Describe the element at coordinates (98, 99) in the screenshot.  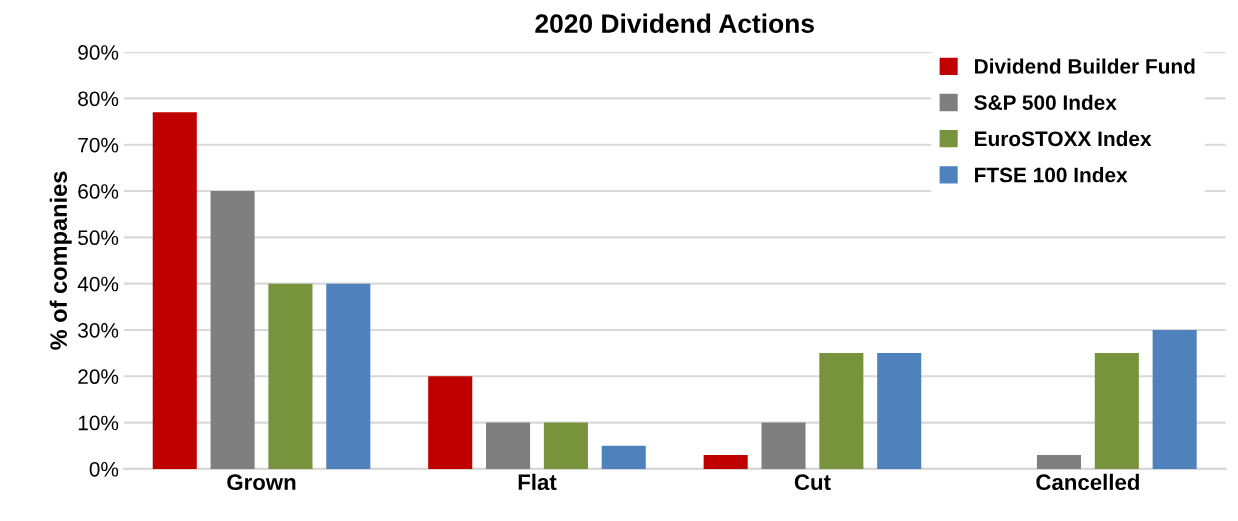
I see `y-tick-label: 80%` at that location.